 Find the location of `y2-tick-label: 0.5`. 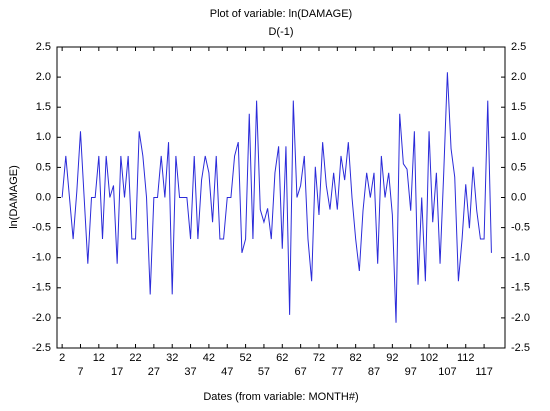

y2-tick-label: 0.5 is located at coordinates (518, 167).